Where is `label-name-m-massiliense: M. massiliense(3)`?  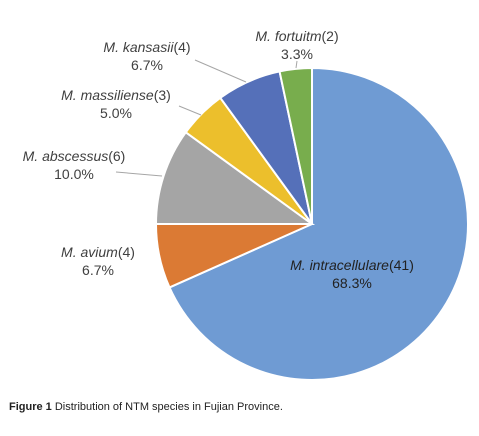
label-name-m-massiliense: M. massiliense(3) is located at coordinates (116, 95).